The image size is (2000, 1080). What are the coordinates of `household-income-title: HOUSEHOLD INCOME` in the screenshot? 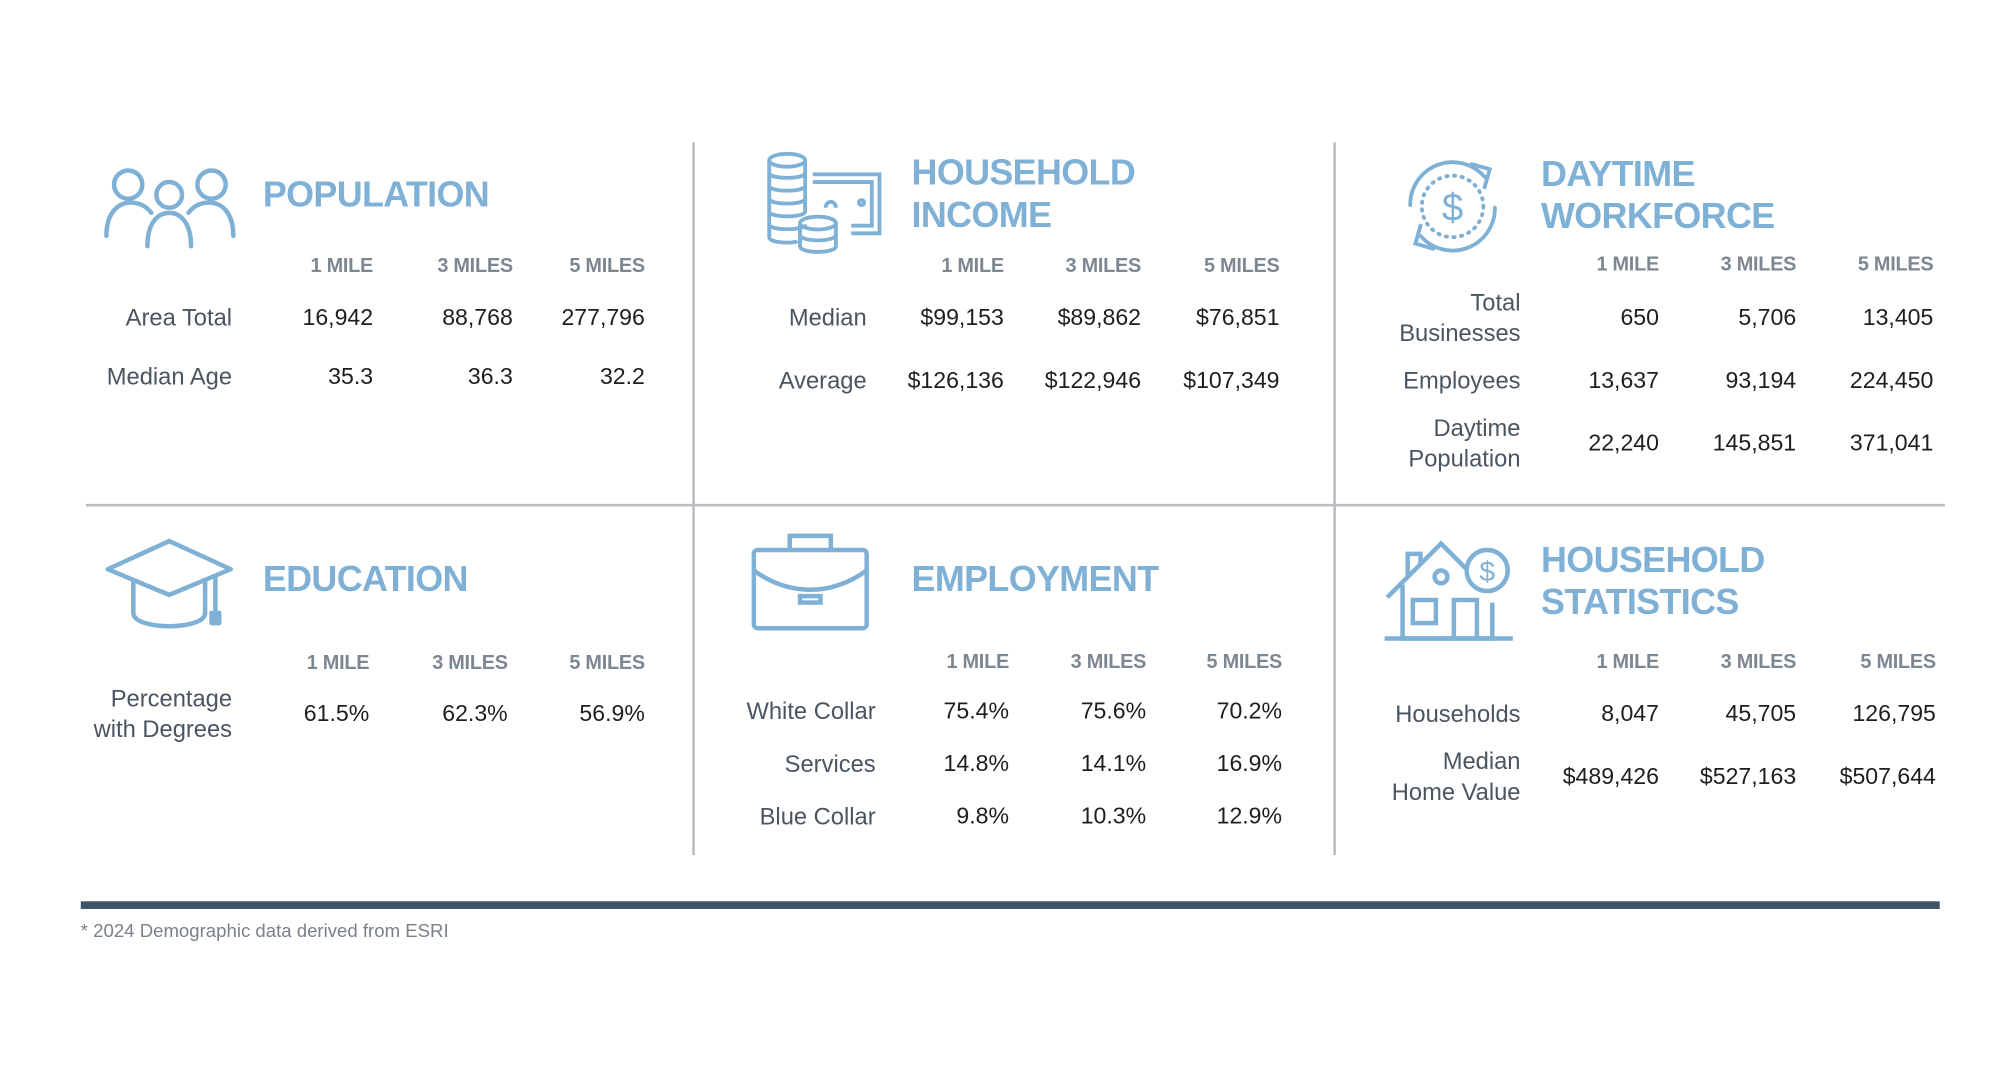 It's located at (1023, 193).